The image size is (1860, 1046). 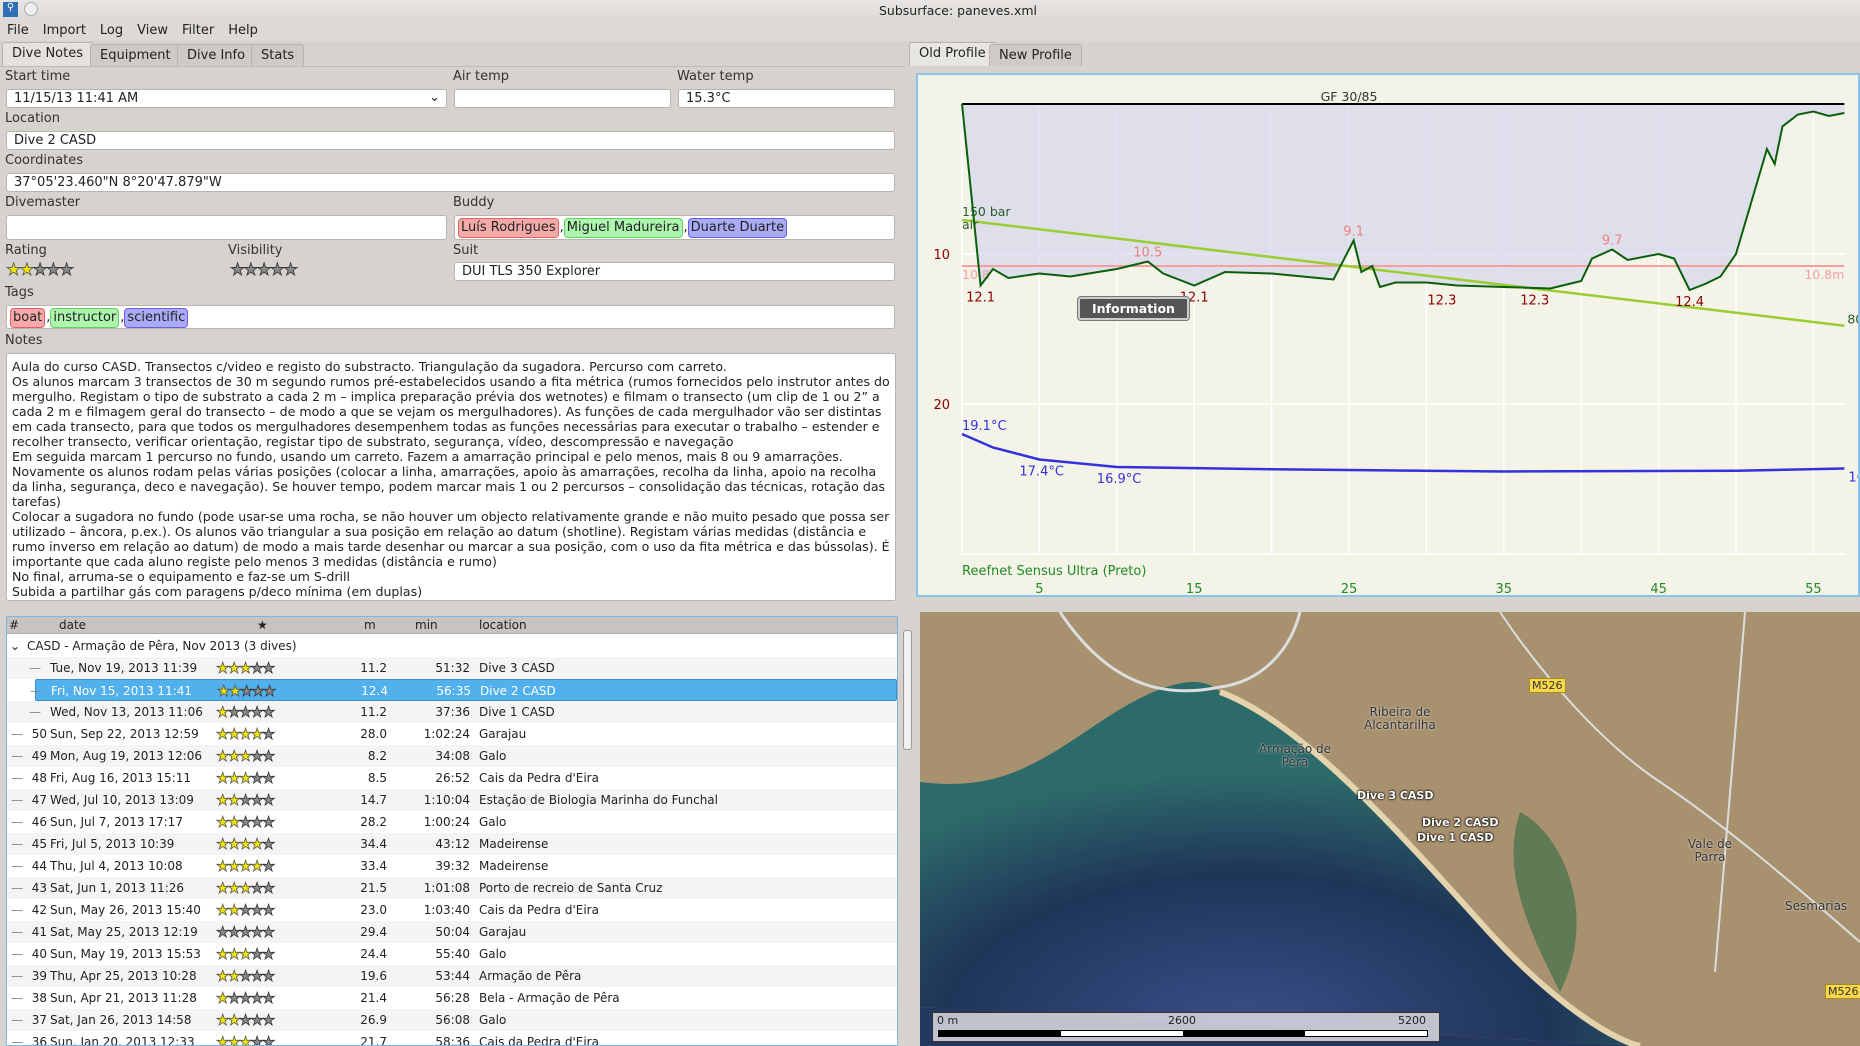 I want to click on information-button: Information, so click(x=1133, y=308).